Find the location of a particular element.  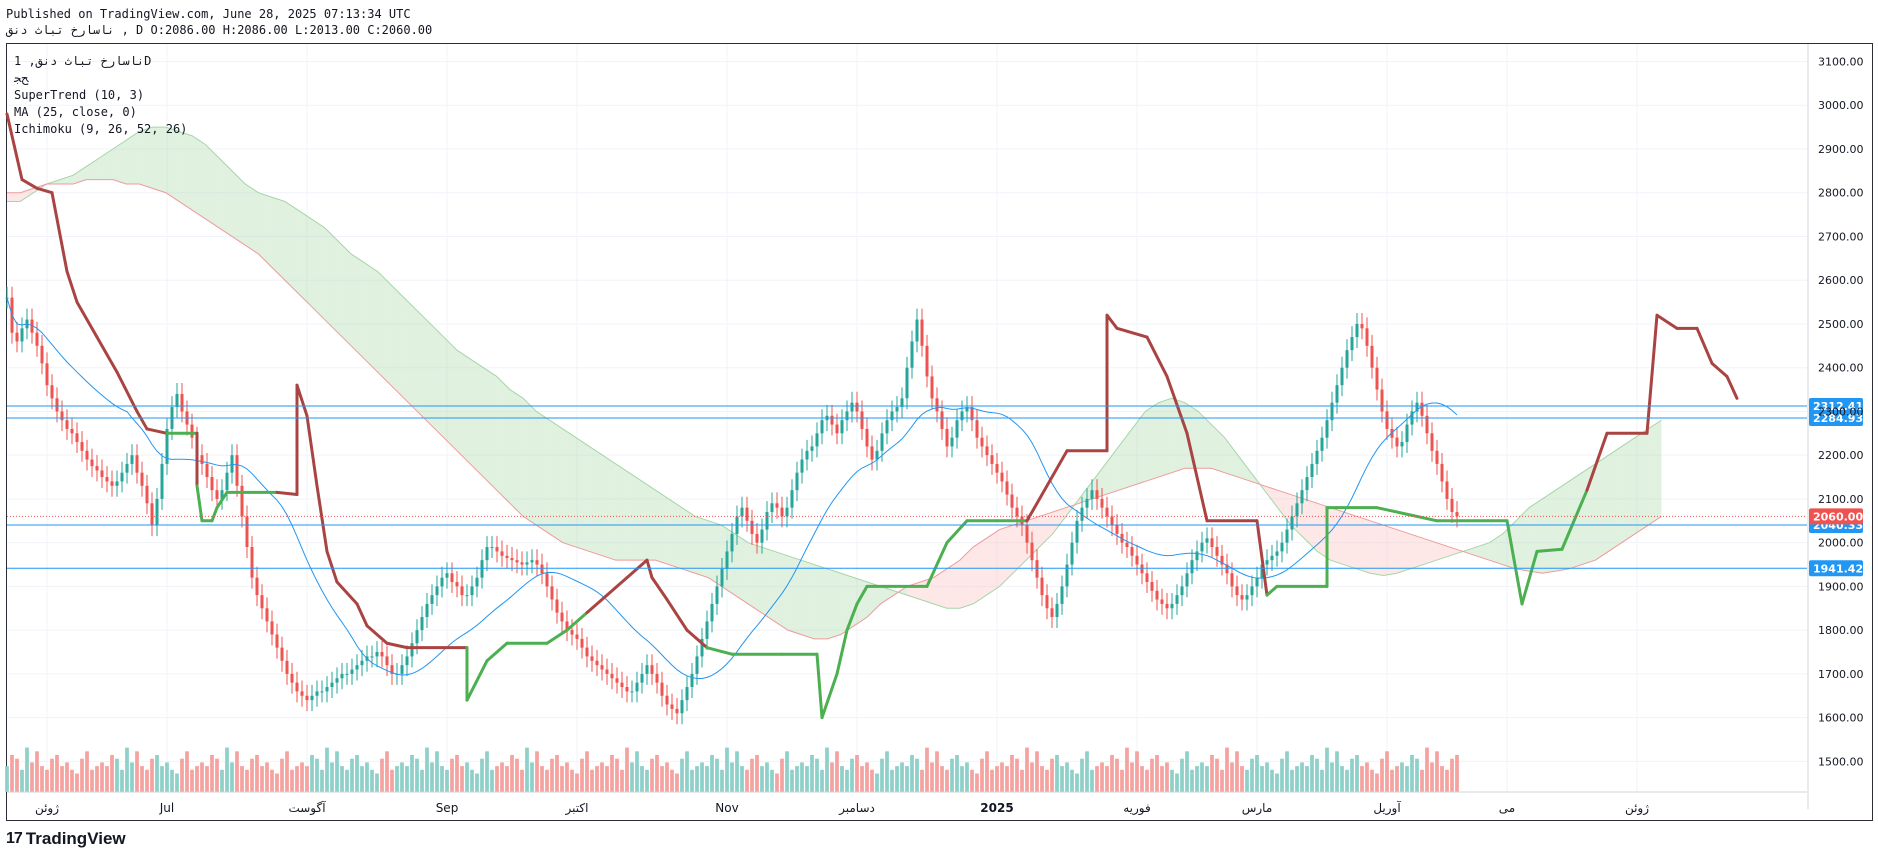

legend-ma: MA (25, close, 0) is located at coordinates (75, 112).